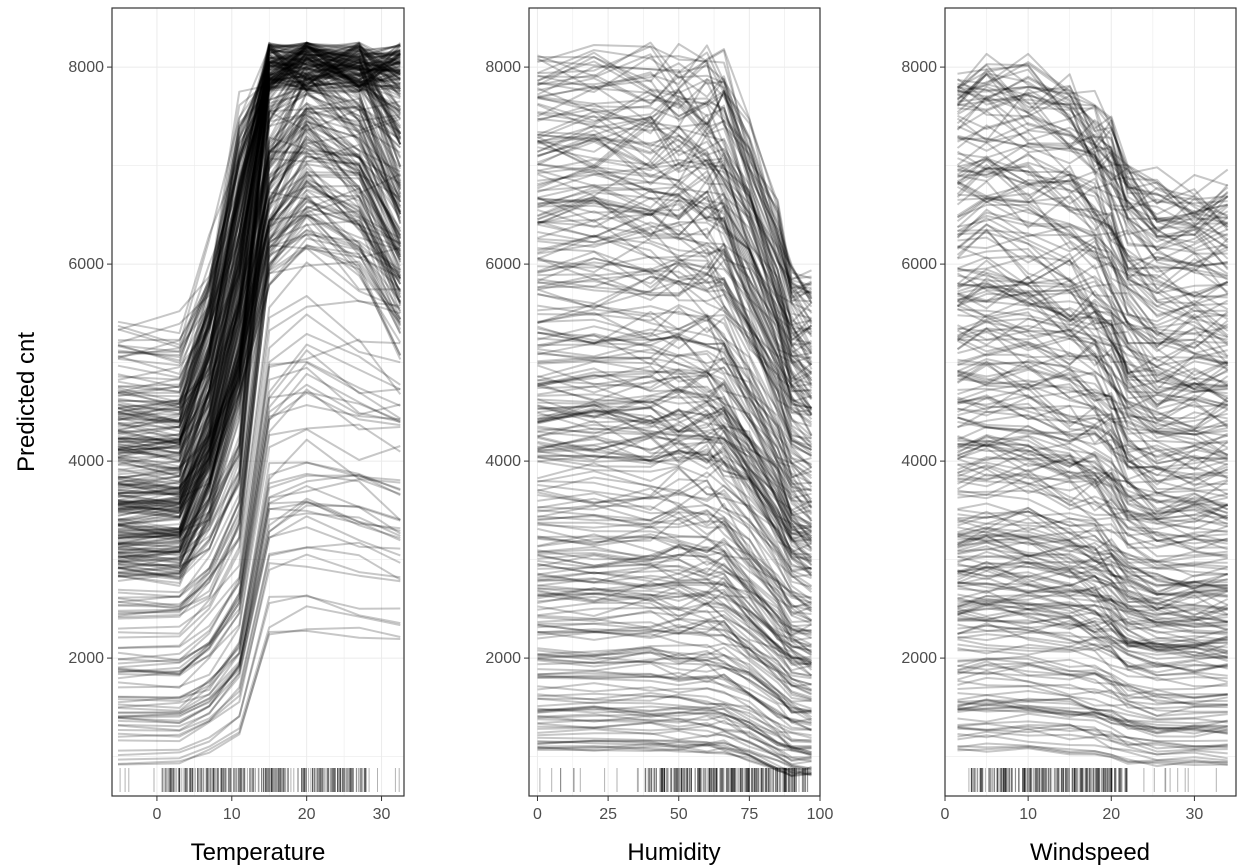 The image size is (1238, 867). What do you see at coordinates (503, 658) in the screenshot?
I see `humidity-y-tick-label: 2000` at bounding box center [503, 658].